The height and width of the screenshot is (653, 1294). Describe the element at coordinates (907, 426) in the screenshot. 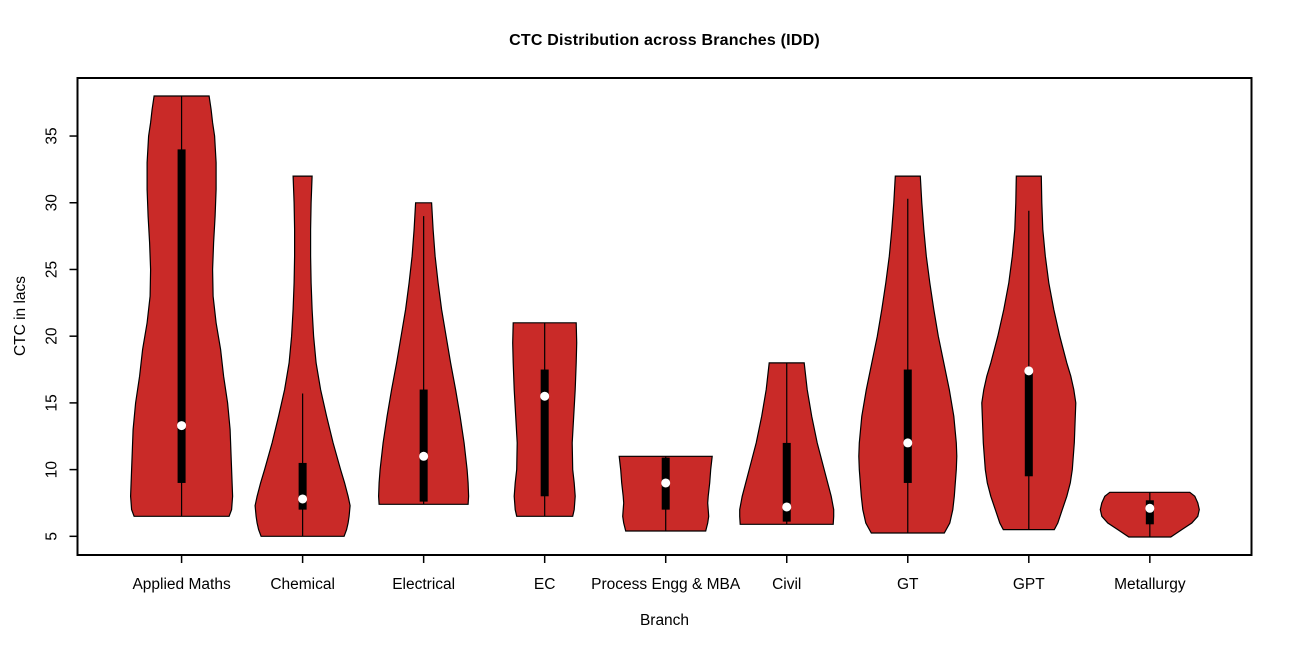

I see `iqr-box-gt` at that location.